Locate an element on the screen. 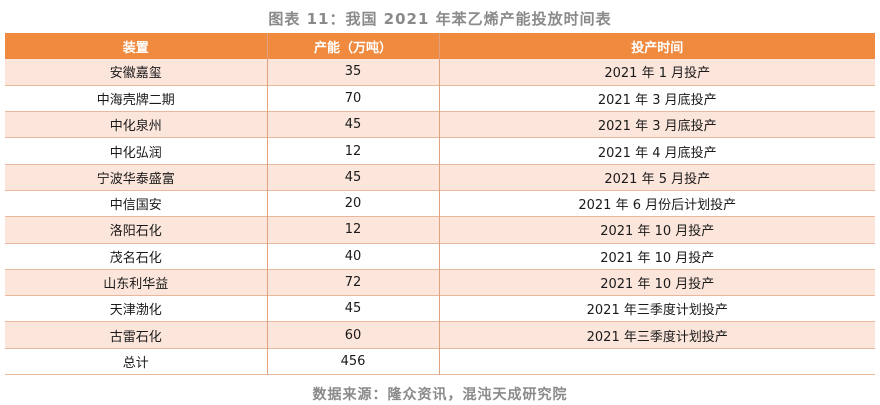 Image resolution: width=880 pixels, height=405 pixels. cell-device: 茂名石化 is located at coordinates (136, 256).